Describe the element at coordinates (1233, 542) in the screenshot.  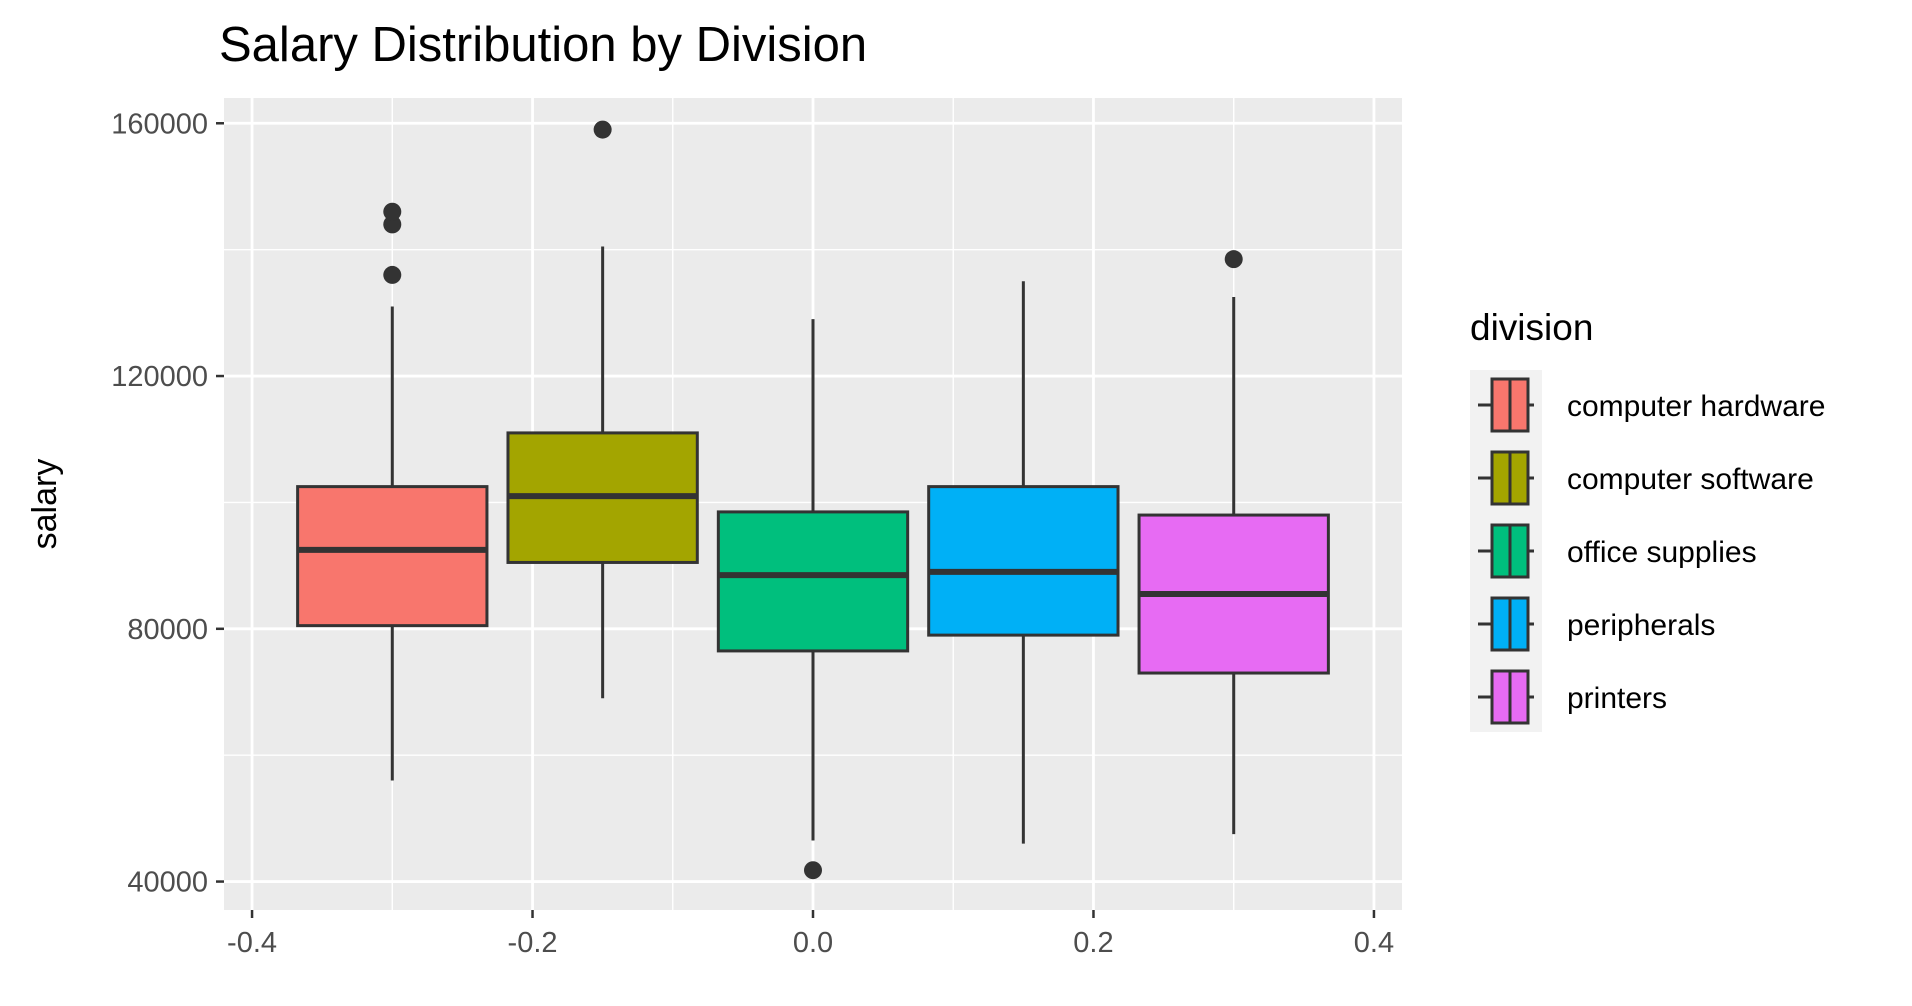
I see `boxplot-printers` at that location.